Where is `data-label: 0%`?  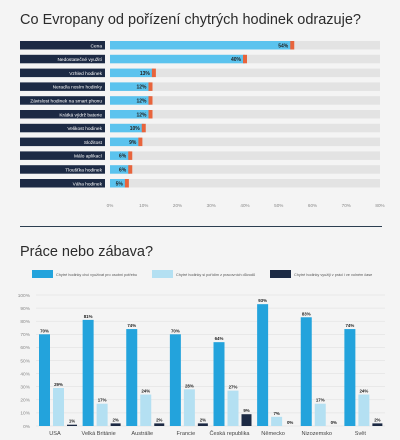
data-label: 0% is located at coordinates (290, 422).